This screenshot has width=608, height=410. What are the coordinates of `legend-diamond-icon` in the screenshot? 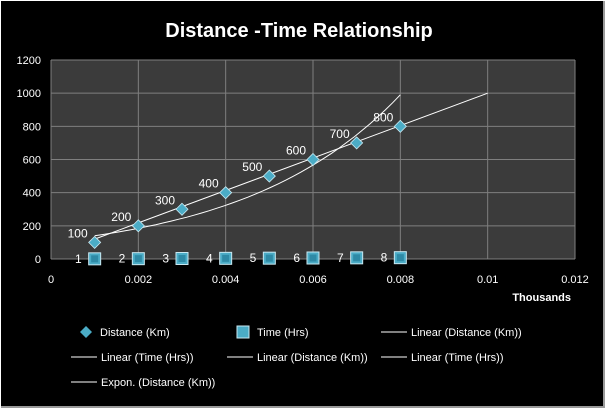 It's located at (86, 332).